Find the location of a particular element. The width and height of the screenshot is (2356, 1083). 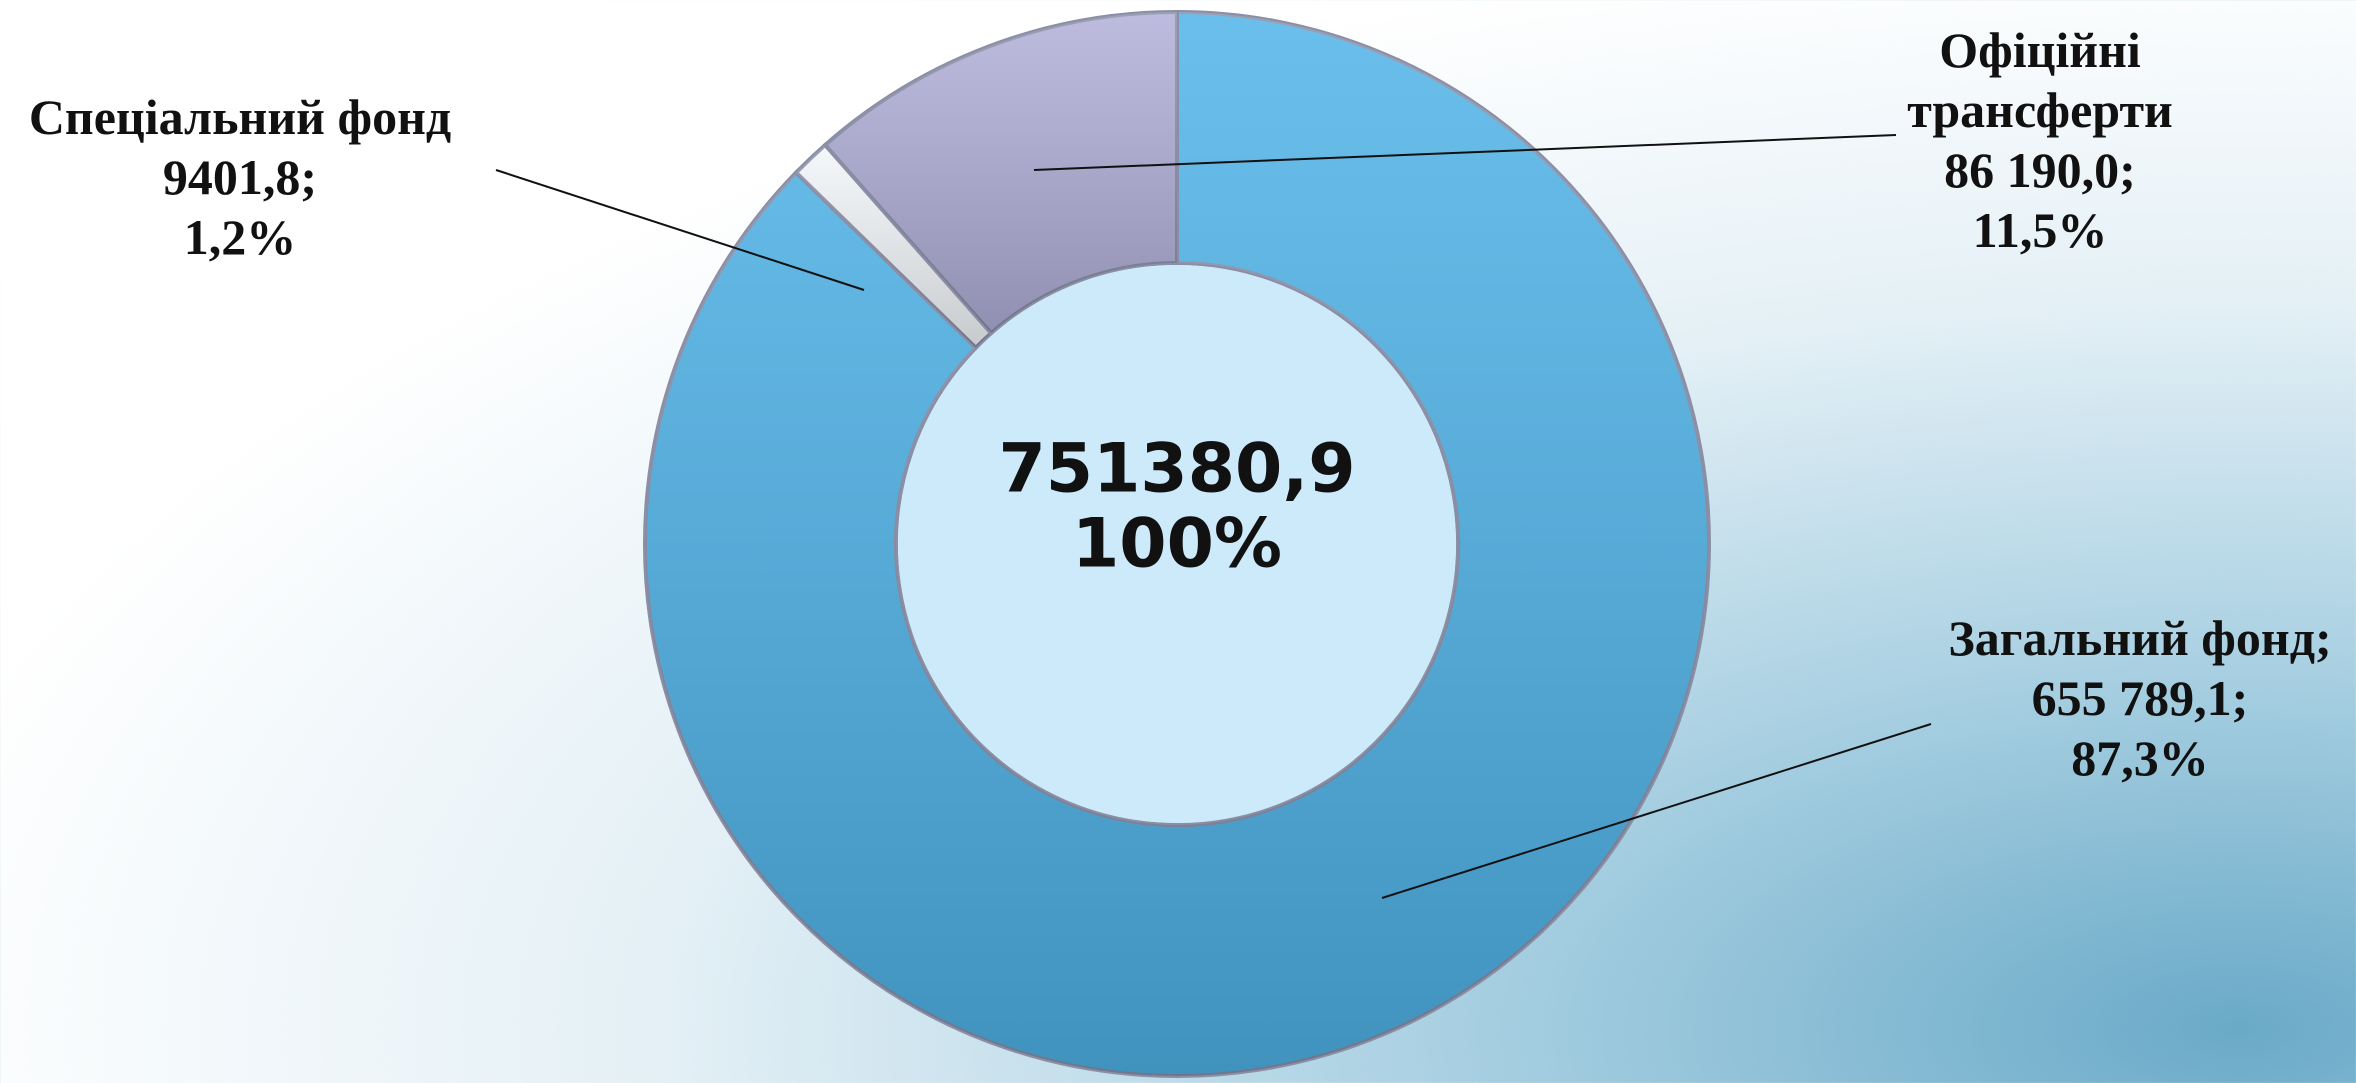

label-percent: 1,2% is located at coordinates (240, 237).